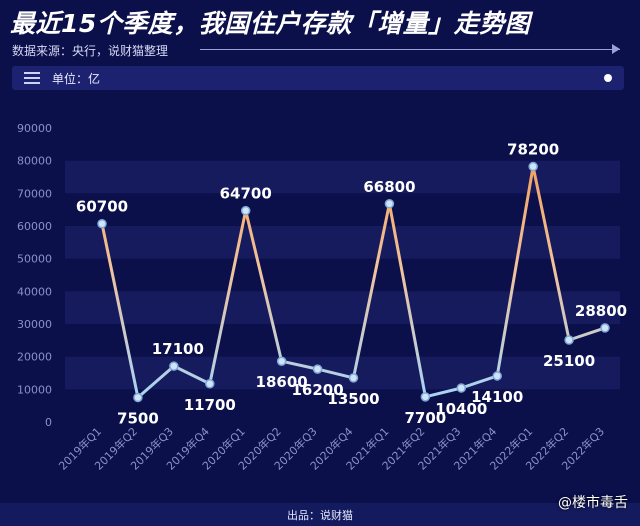  Describe the element at coordinates (317, 390) in the screenshot. I see `data-label: 16200` at that location.